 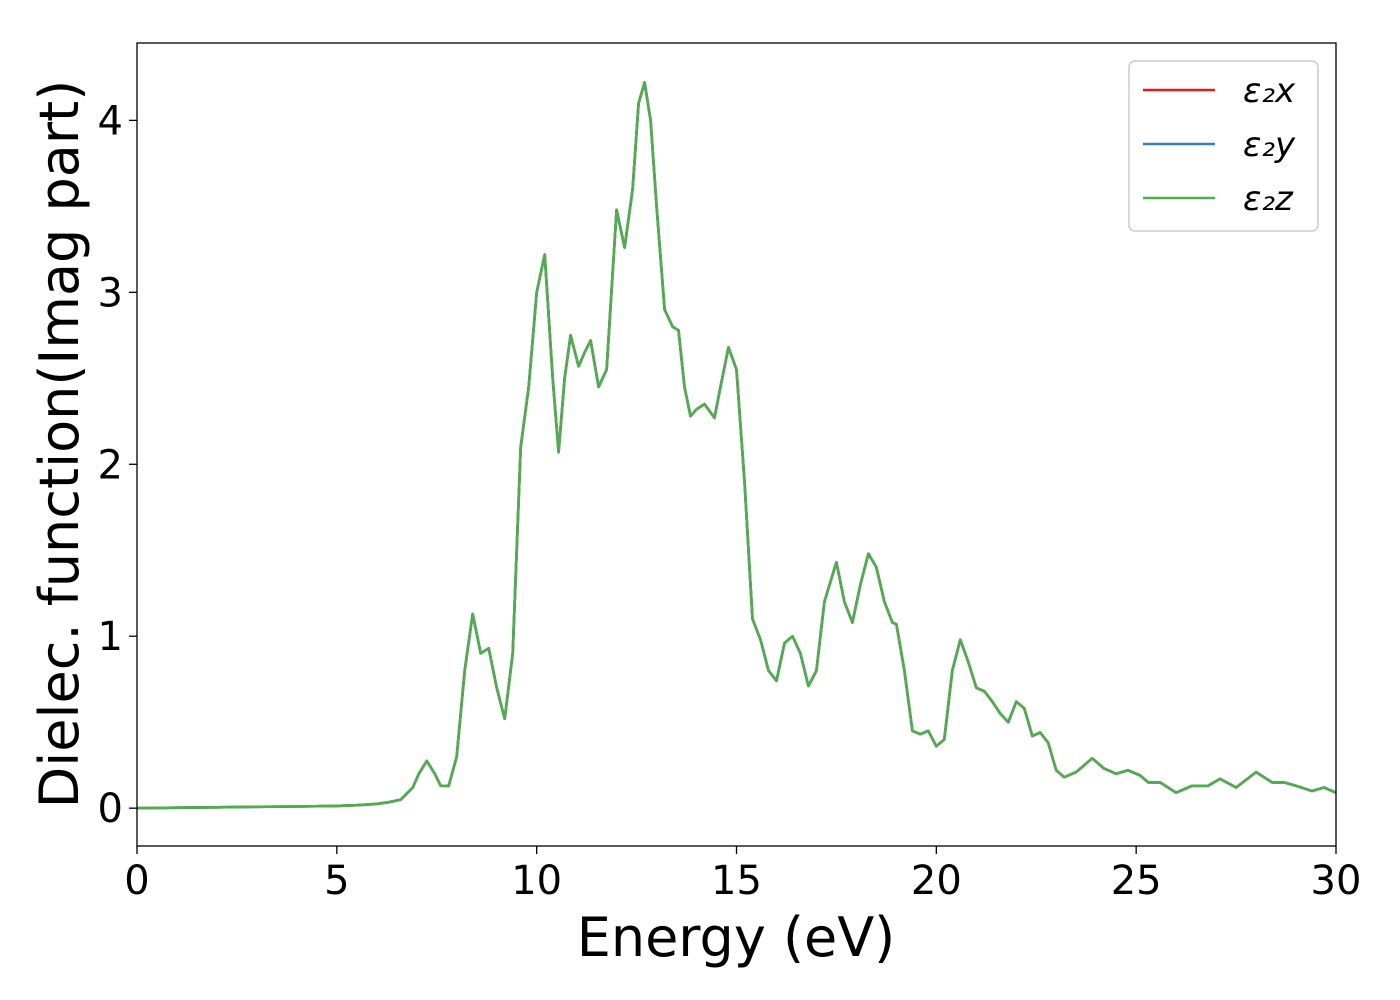 What do you see at coordinates (1269, 145) in the screenshot?
I see `legend-label-2: ε₂y` at bounding box center [1269, 145].